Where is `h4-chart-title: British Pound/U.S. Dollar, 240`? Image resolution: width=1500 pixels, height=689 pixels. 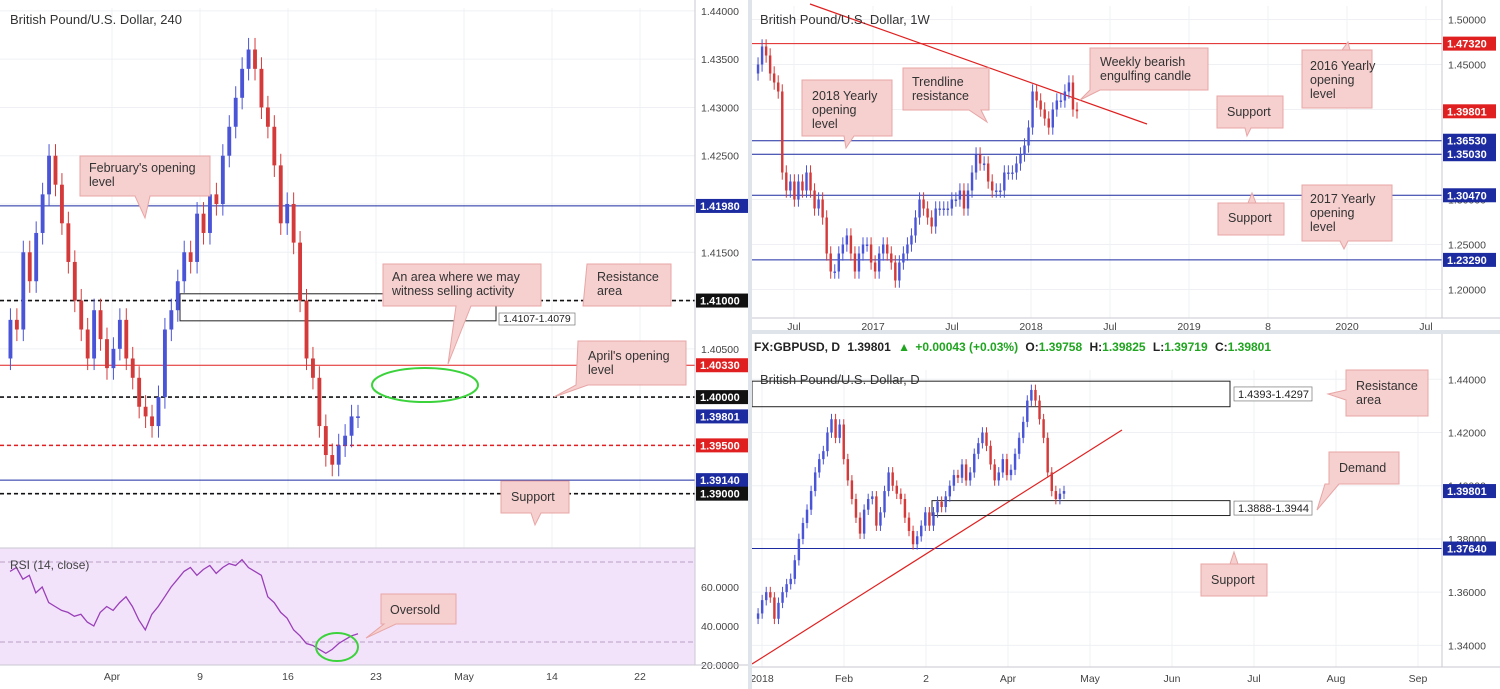 h4-chart-title: British Pound/U.S. Dollar, 240 is located at coordinates (96, 19).